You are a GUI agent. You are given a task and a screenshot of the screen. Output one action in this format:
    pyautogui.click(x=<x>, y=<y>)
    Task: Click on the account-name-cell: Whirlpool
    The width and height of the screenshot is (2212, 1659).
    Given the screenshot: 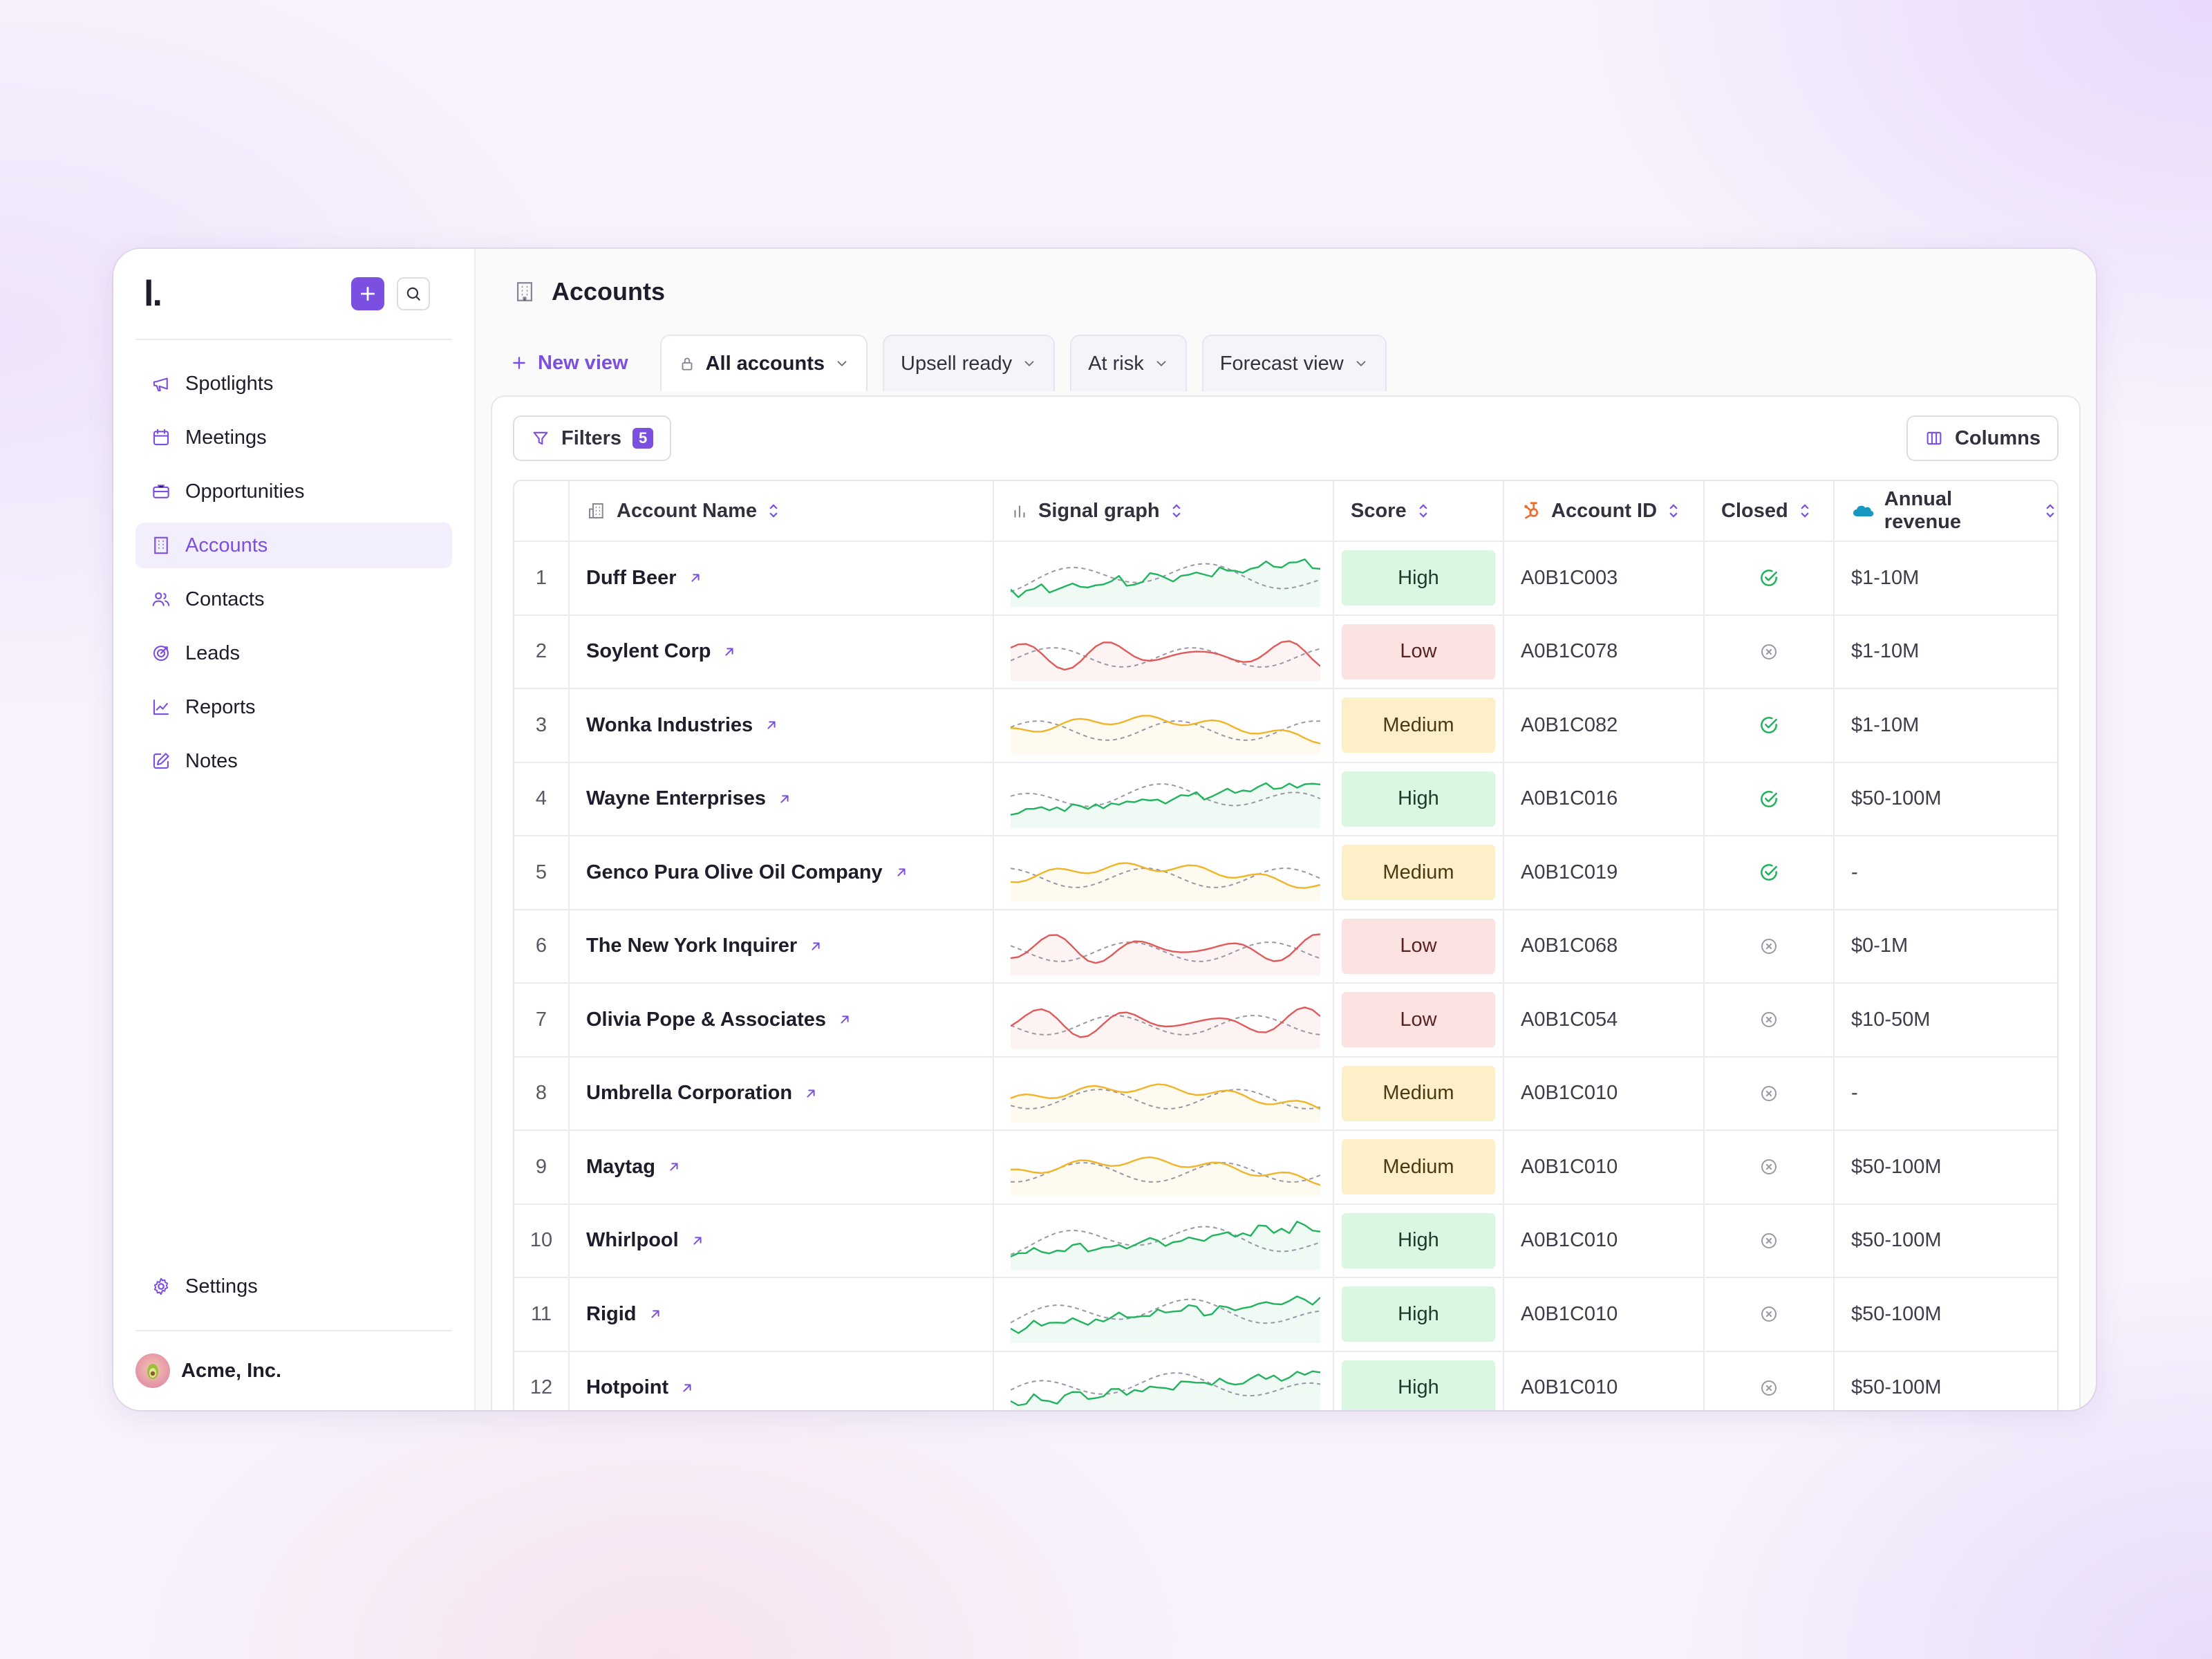 What is the action you would take?
    pyautogui.click(x=782, y=1241)
    